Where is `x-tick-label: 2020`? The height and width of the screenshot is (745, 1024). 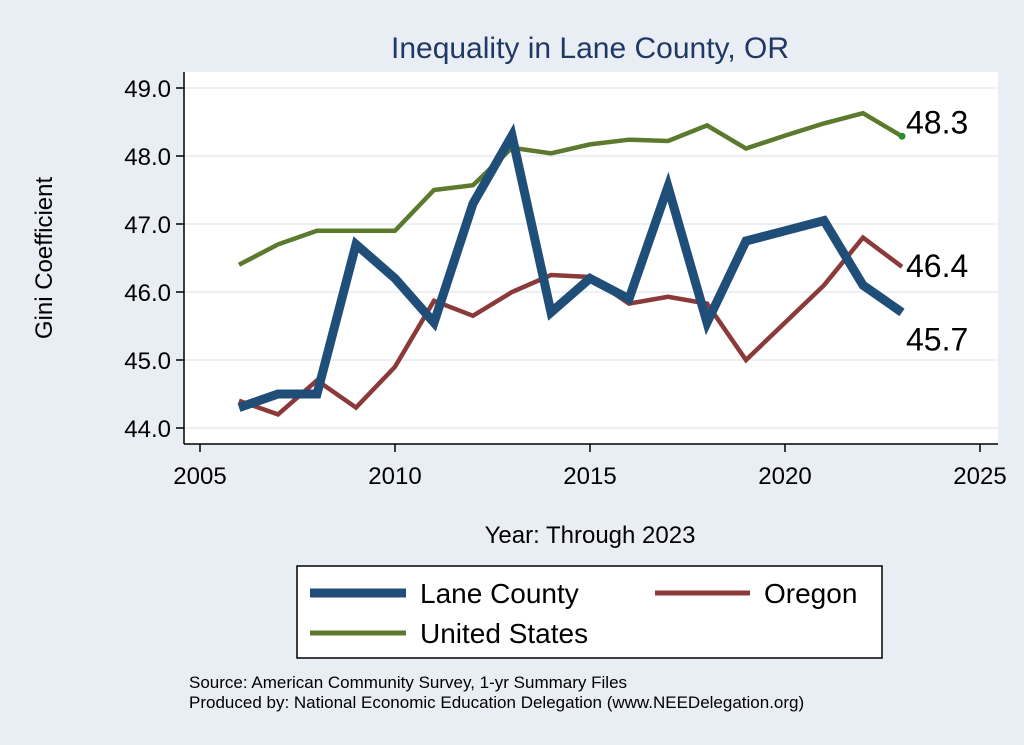
x-tick-label: 2020 is located at coordinates (784, 476).